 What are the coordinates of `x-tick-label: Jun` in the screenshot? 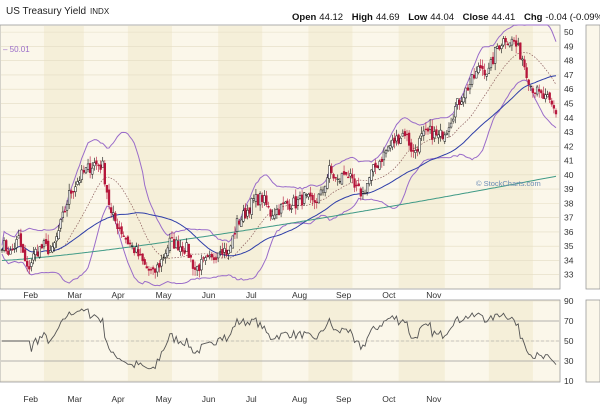 It's located at (209, 399).